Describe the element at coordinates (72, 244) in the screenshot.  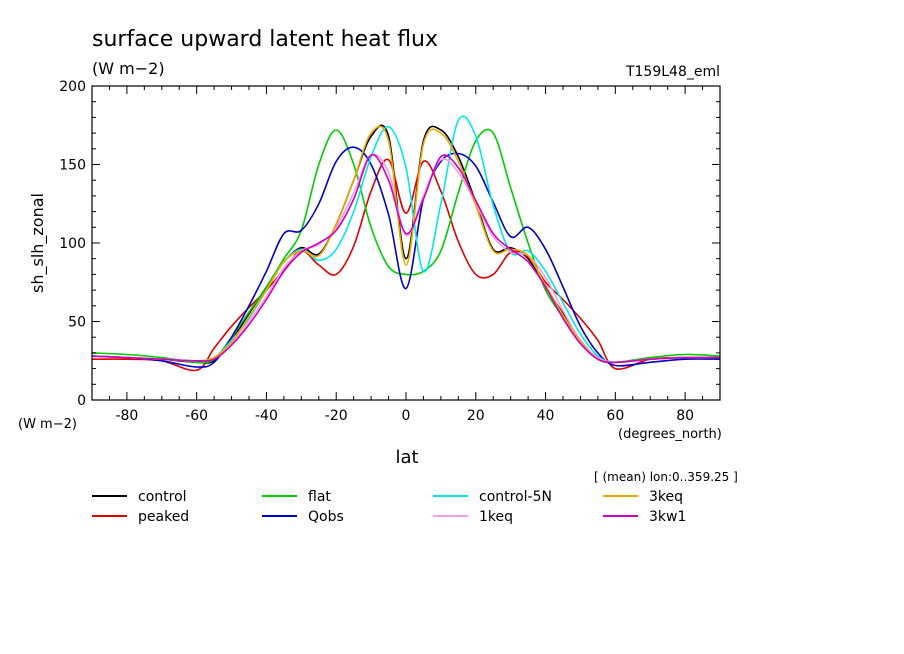
I see `y-tick-label: 100` at that location.